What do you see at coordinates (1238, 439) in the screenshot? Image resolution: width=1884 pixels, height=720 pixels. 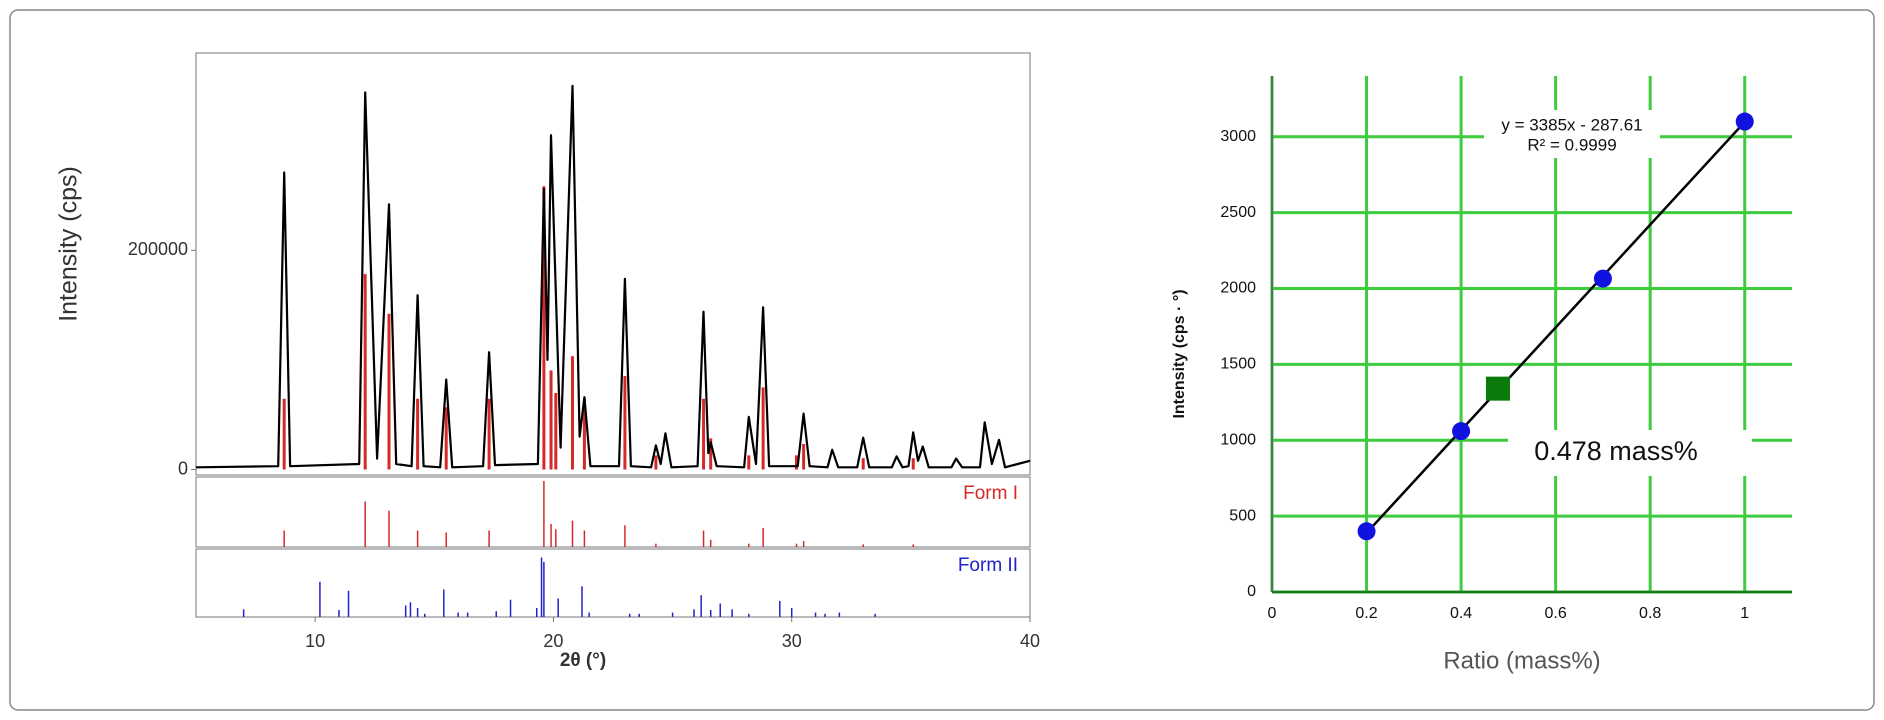 I see `y-tick-label: 1000` at bounding box center [1238, 439].